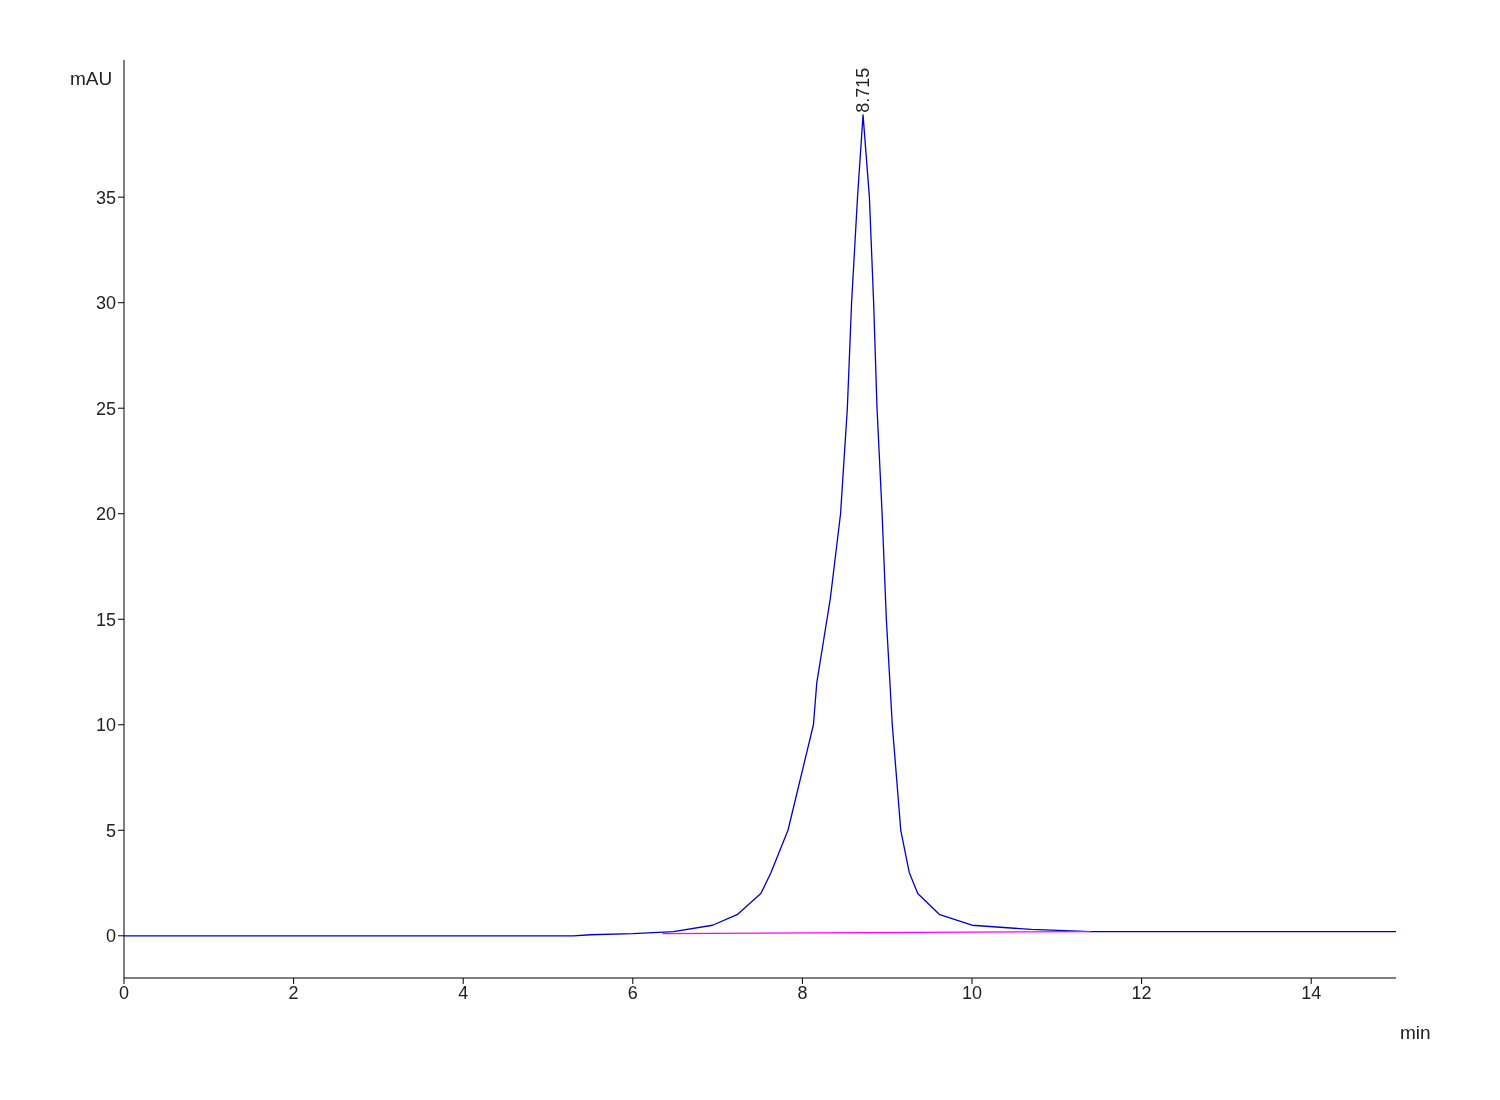 The width and height of the screenshot is (1500, 1100). What do you see at coordinates (105, 619) in the screenshot?
I see `y-tick-label: 15` at bounding box center [105, 619].